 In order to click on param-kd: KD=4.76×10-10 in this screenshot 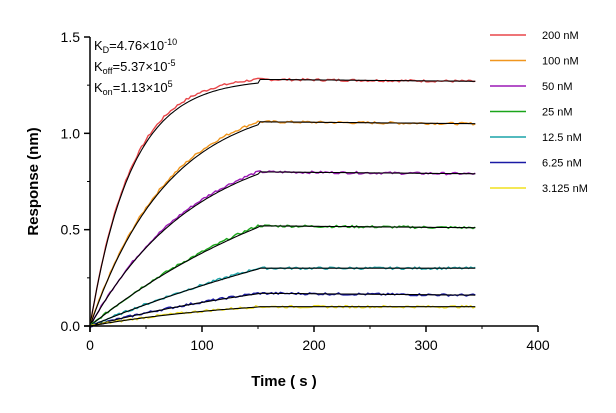, I will do `click(135, 46)`.